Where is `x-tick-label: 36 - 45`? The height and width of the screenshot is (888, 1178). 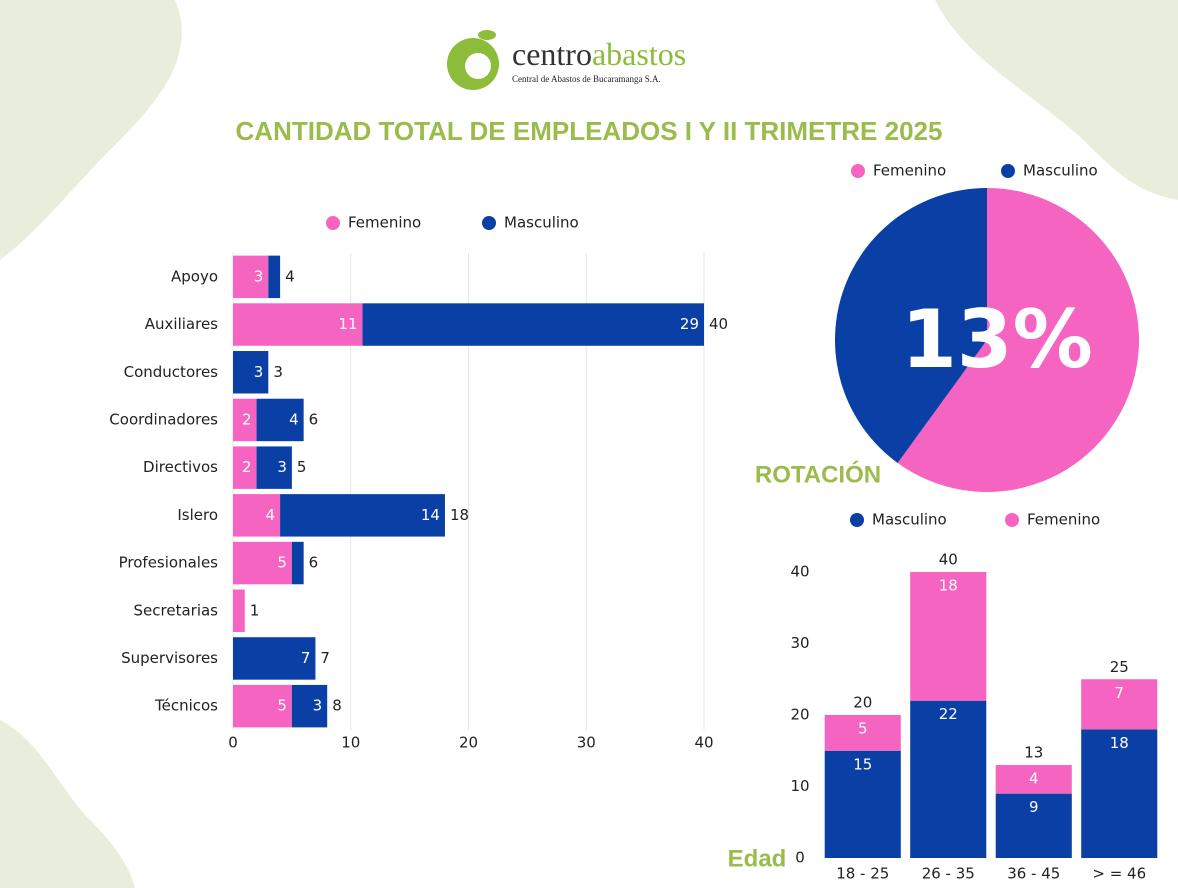 x-tick-label: 36 - 45 is located at coordinates (1033, 874).